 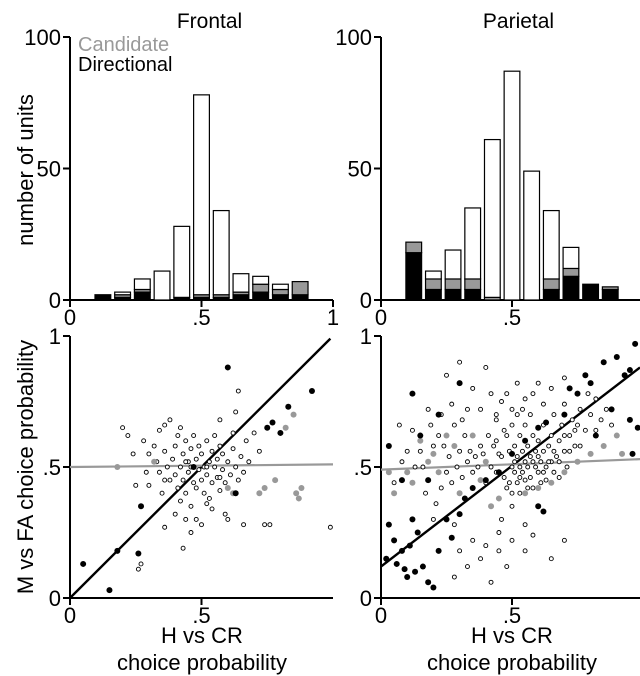 I want to click on frontal-hist-x-tick-label: 1, so click(x=333, y=317).